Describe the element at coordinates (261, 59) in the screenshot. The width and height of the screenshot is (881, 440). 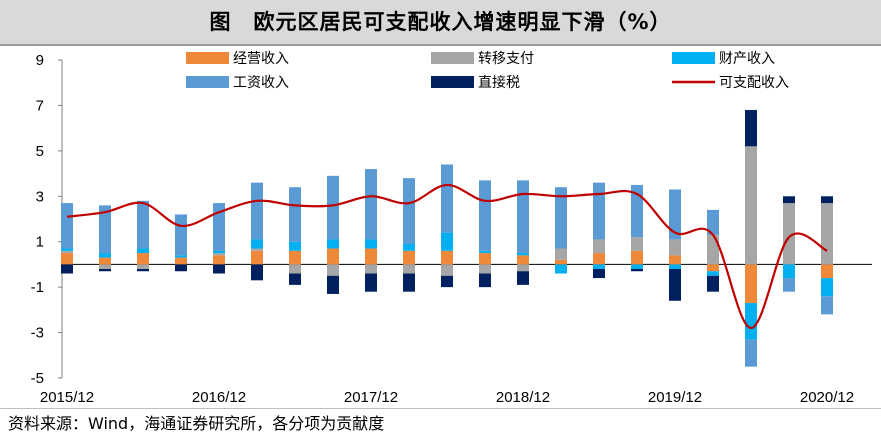
I see `legend-label: 经营收入` at that location.